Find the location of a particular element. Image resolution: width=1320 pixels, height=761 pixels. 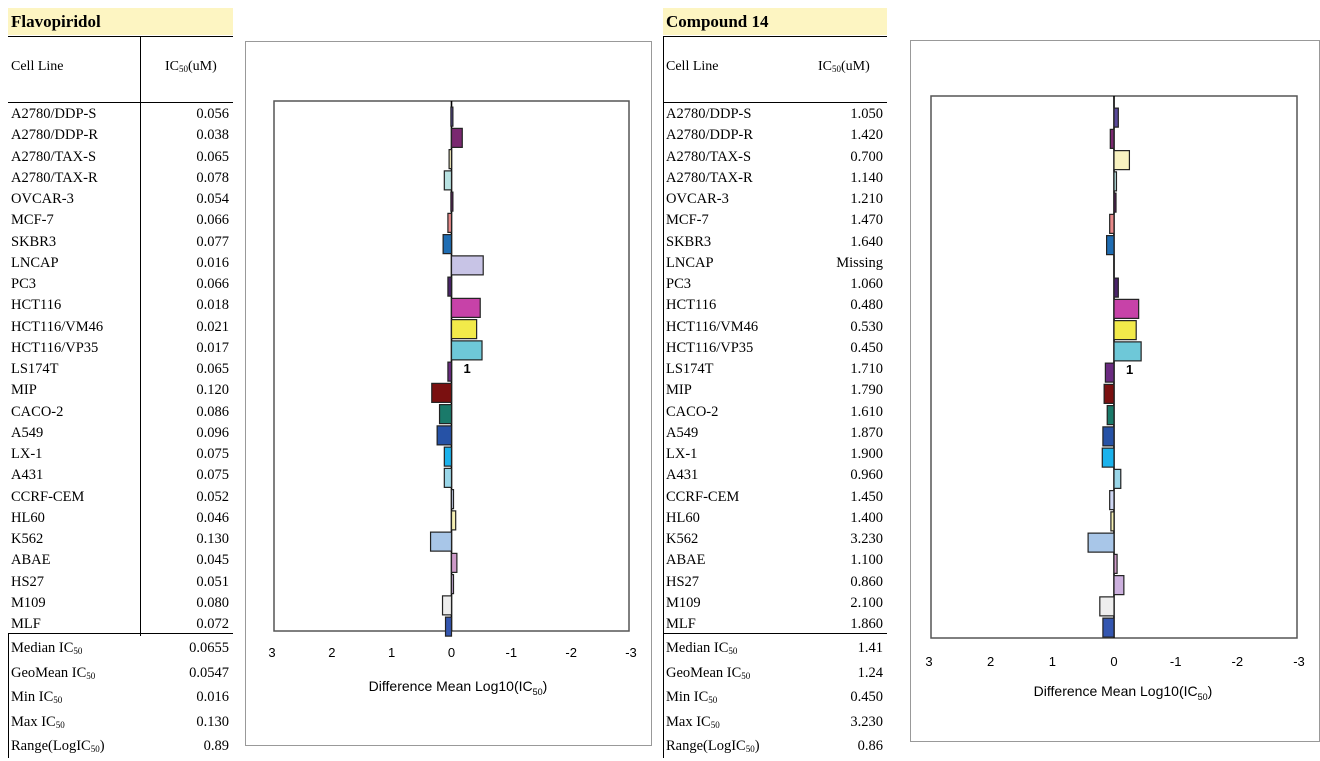

ic50-value: 0.021 is located at coordinates (212, 326).